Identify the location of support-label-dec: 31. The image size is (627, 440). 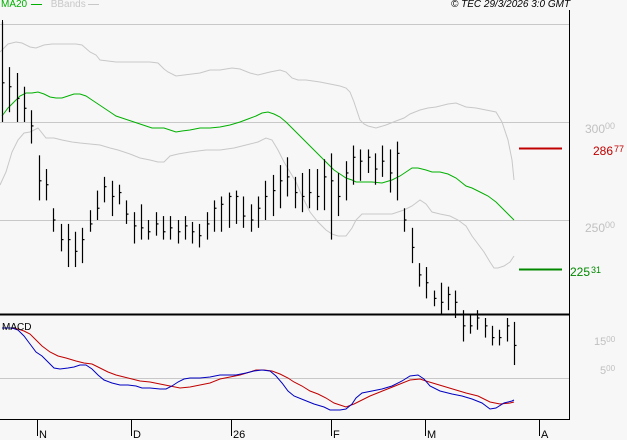
(596, 270).